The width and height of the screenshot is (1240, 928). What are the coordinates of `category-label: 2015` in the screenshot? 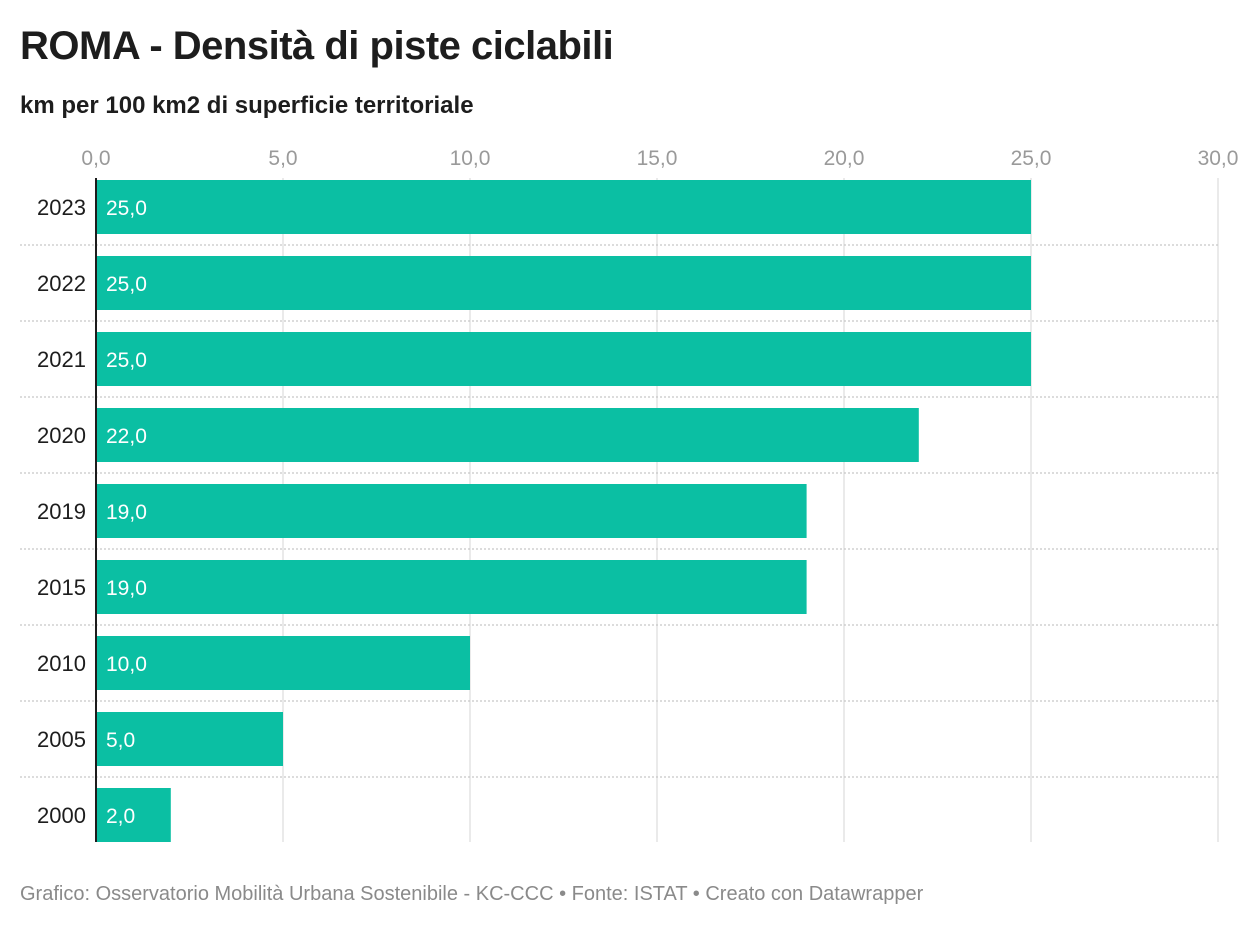 It's located at (61, 587).